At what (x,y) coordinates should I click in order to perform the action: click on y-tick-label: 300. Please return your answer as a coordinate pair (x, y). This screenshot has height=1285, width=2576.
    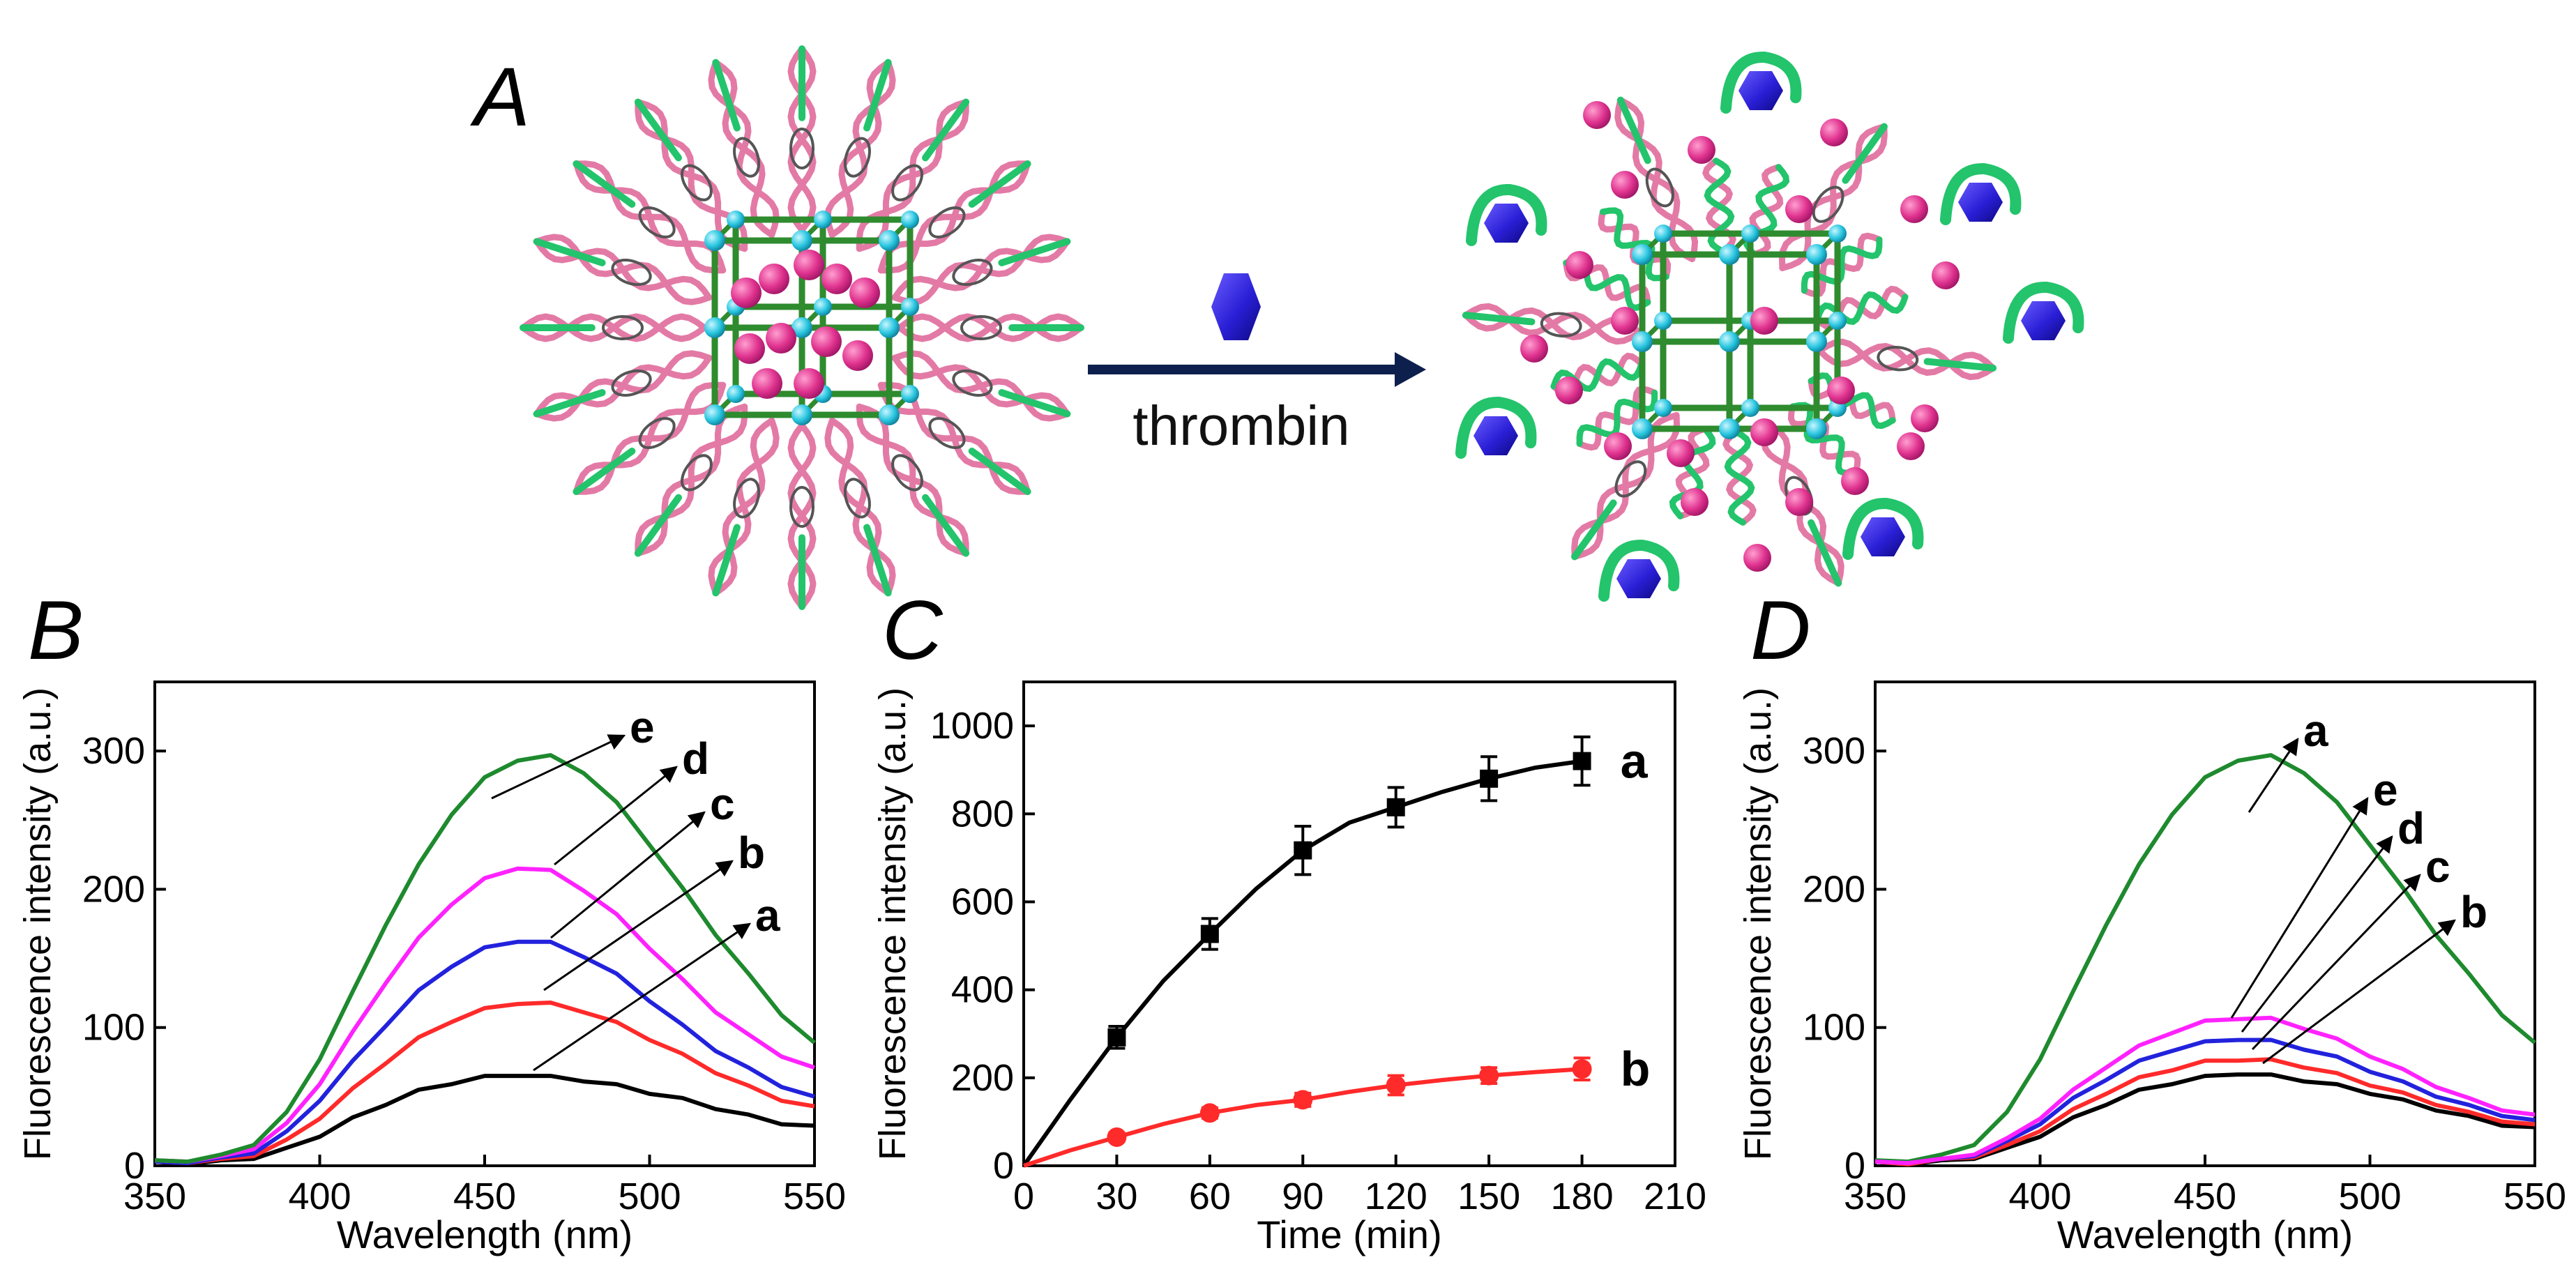
    Looking at the image, I should click on (1834, 751).